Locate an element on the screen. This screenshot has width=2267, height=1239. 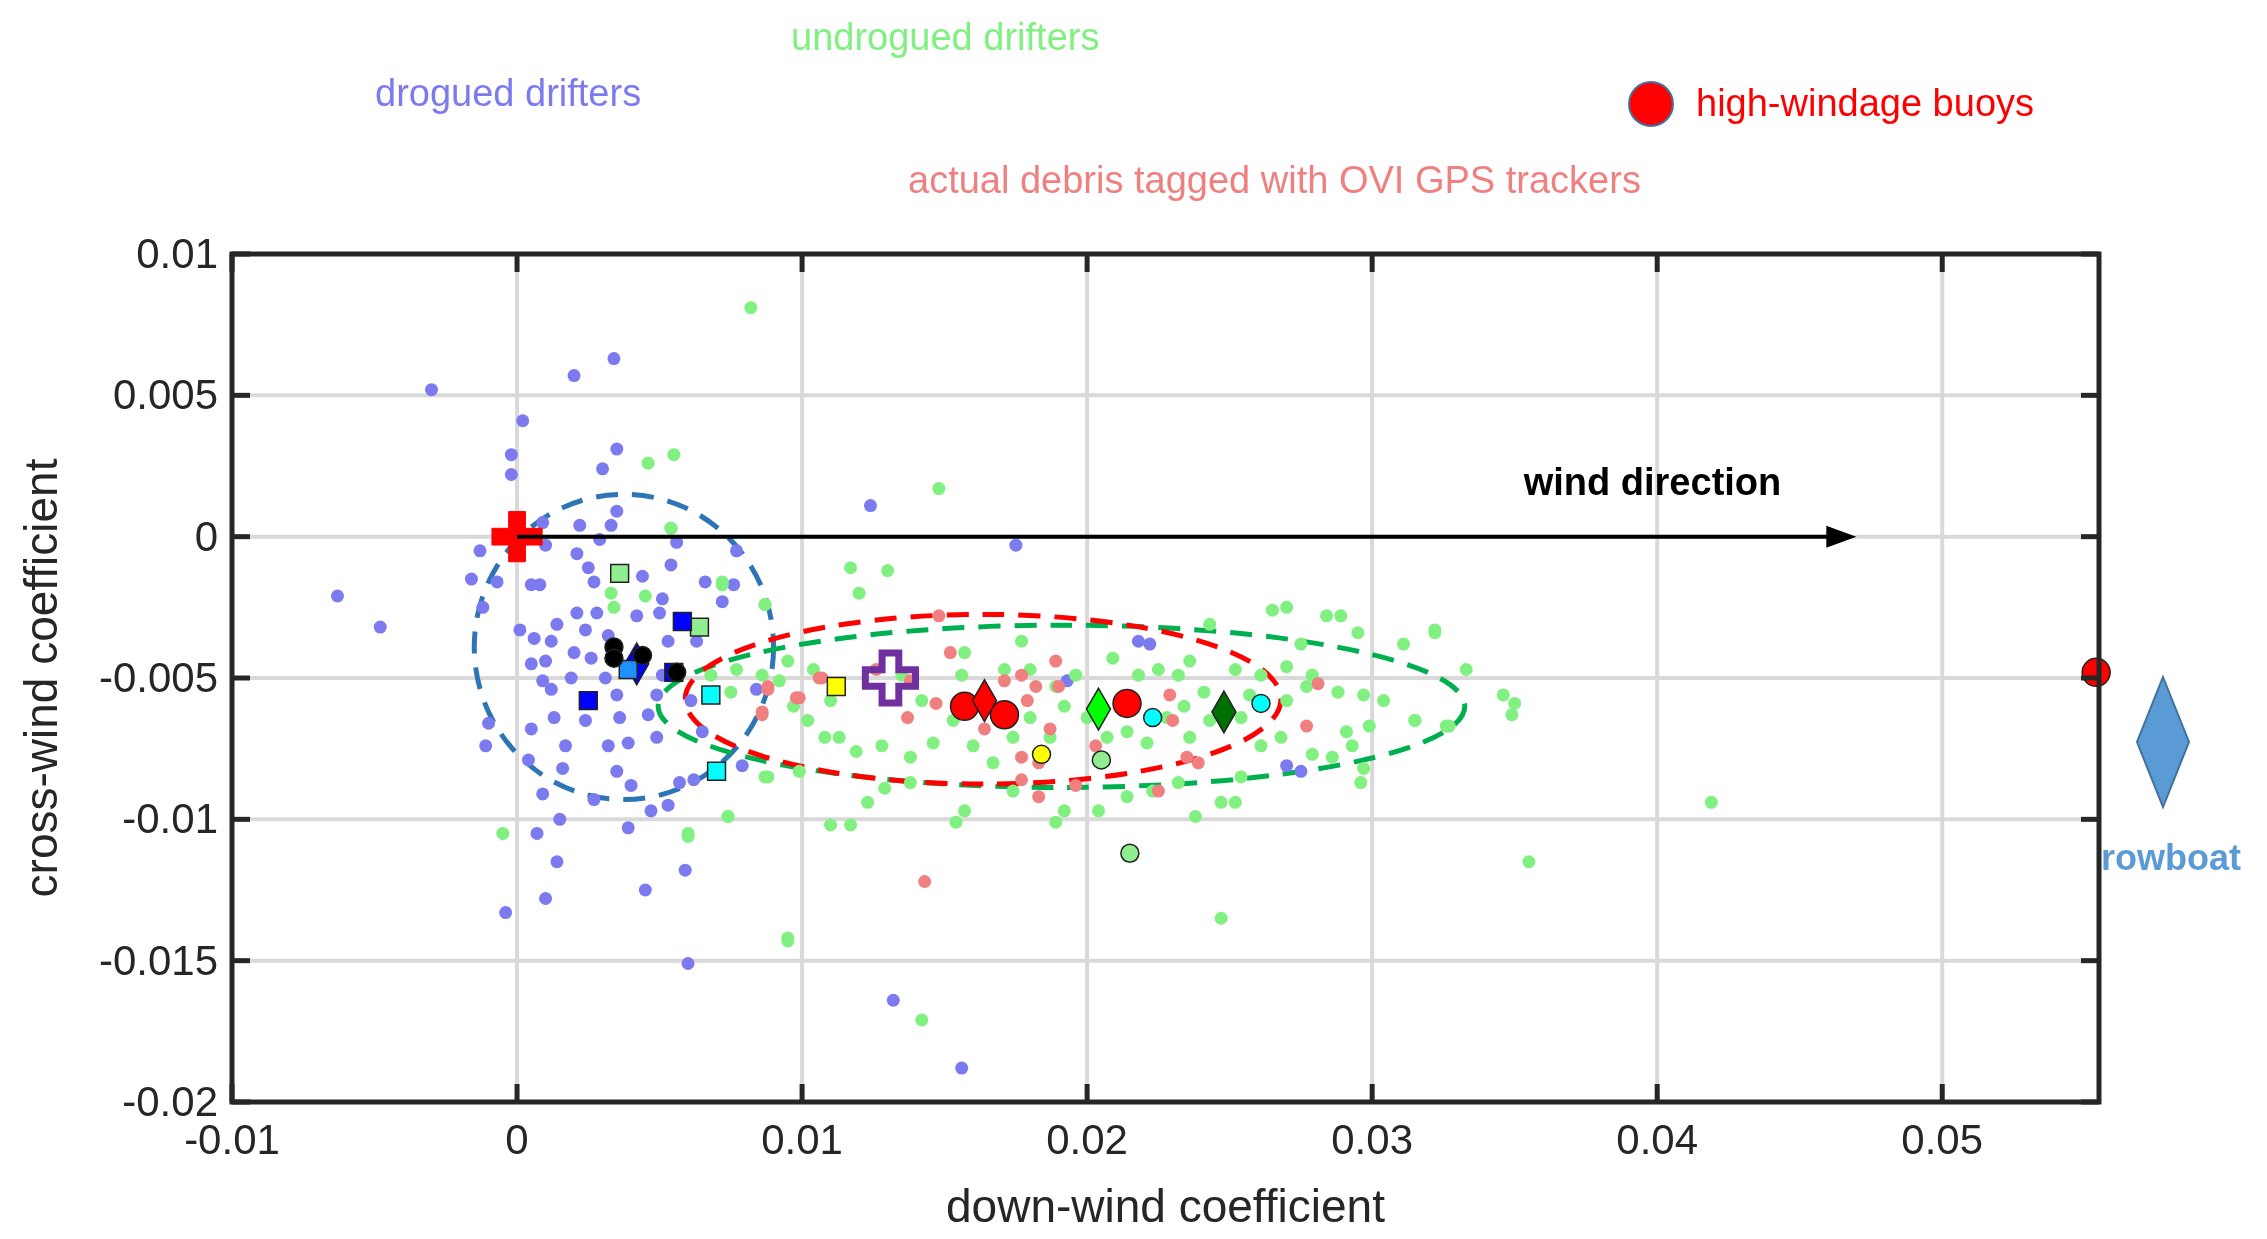
x-tick-label: 0.04 is located at coordinates (1657, 1139).